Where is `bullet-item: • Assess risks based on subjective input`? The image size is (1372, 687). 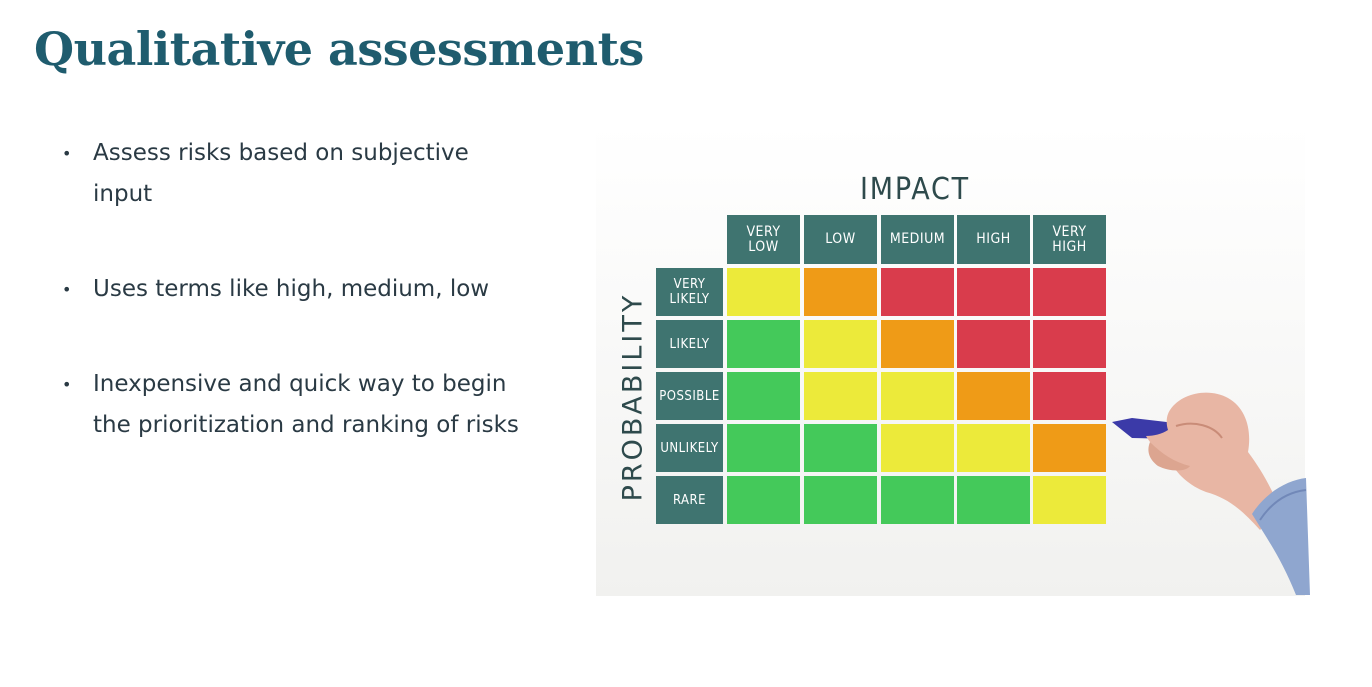 bullet-item: • Assess risks based on subjective input is located at coordinates (297, 174).